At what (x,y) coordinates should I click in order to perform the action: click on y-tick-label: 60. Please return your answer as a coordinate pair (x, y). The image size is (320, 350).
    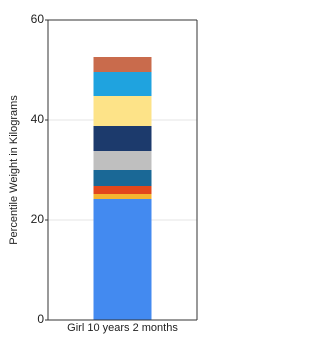
    Looking at the image, I should click on (38, 19).